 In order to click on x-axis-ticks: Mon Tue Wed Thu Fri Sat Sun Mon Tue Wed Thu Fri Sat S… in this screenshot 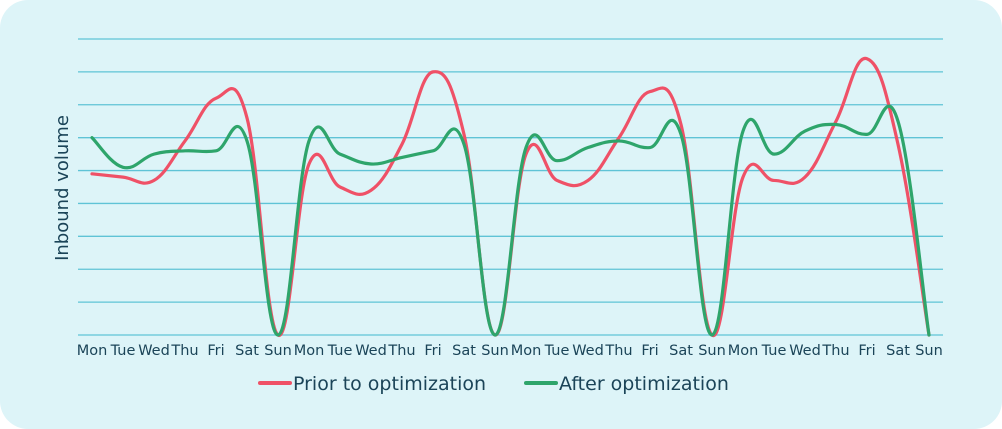, I will do `click(510, 351)`.